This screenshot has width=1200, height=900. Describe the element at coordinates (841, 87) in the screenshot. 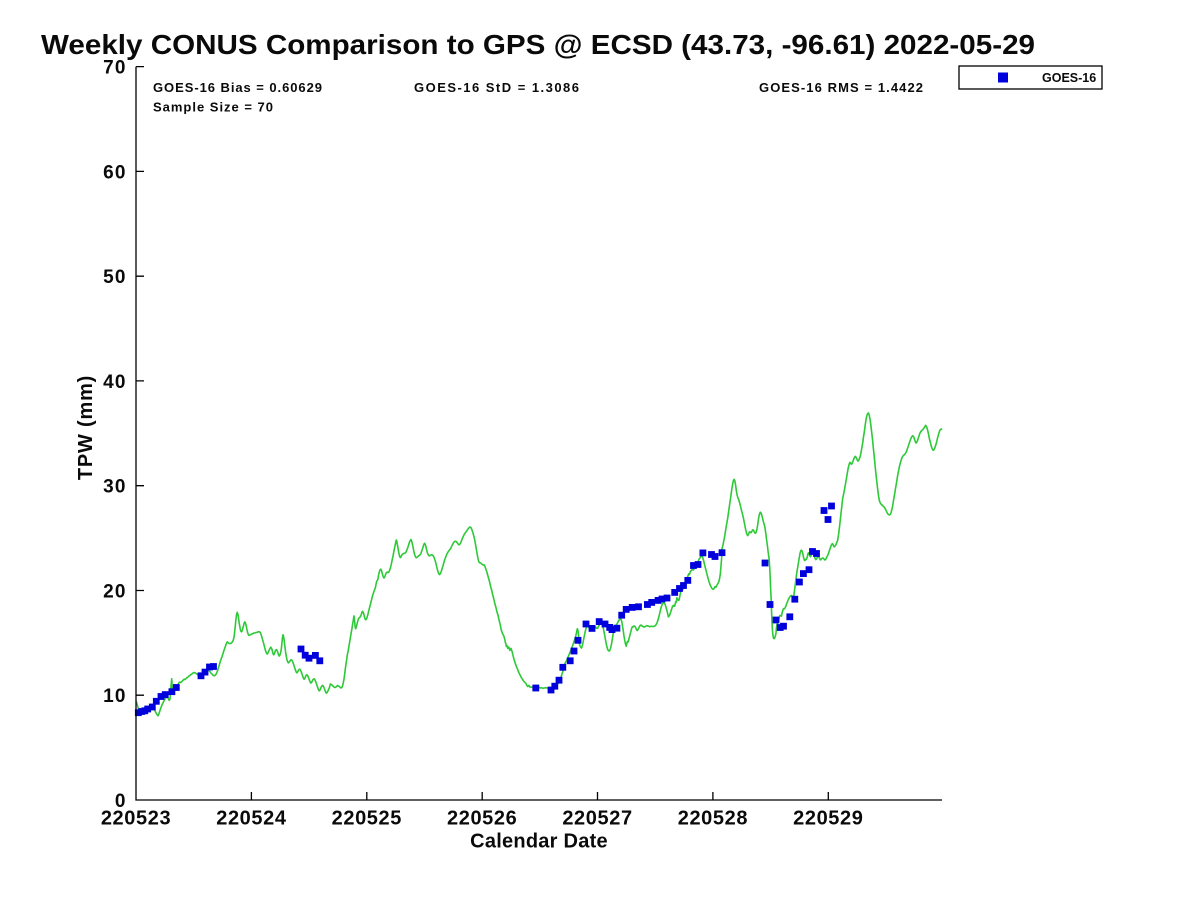

I see `svg-text: GOES-16 RMS = 1.4422` at that location.